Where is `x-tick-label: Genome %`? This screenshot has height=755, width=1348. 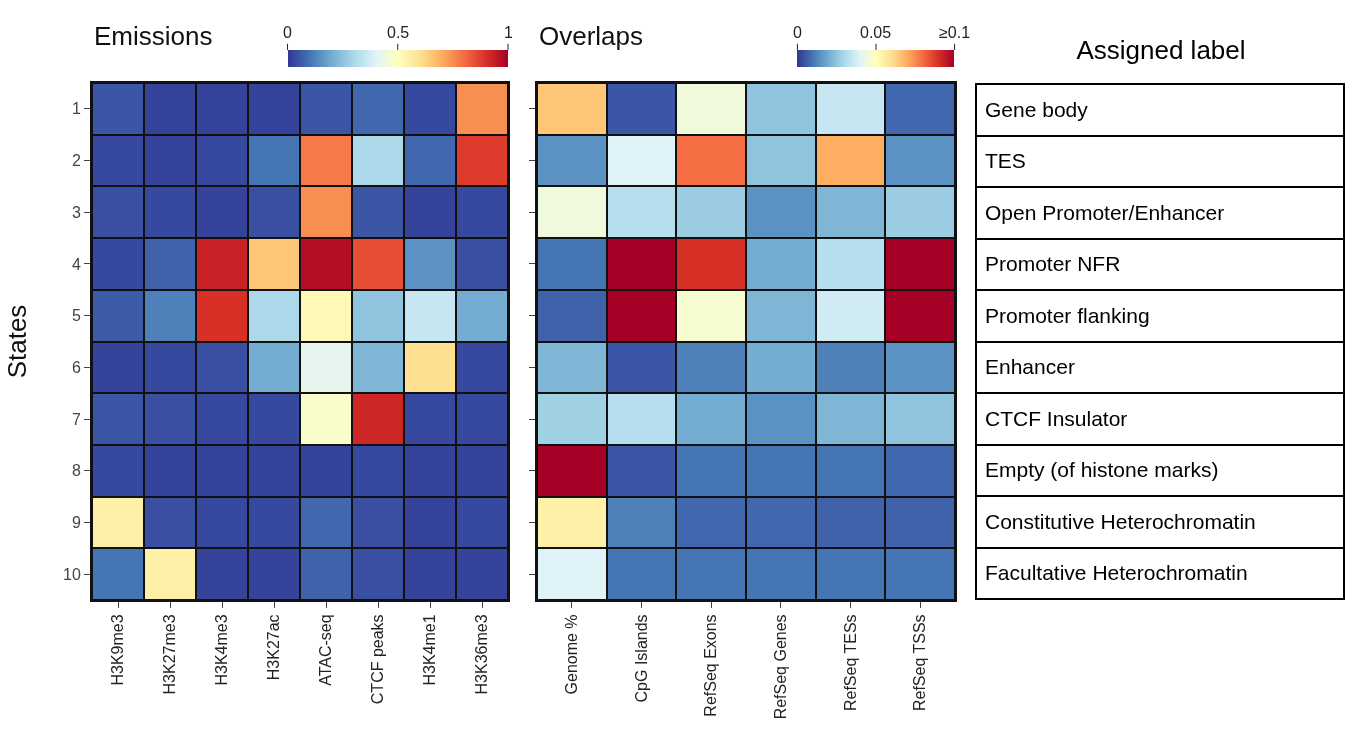 x-tick-label: Genome % is located at coordinates (572, 654).